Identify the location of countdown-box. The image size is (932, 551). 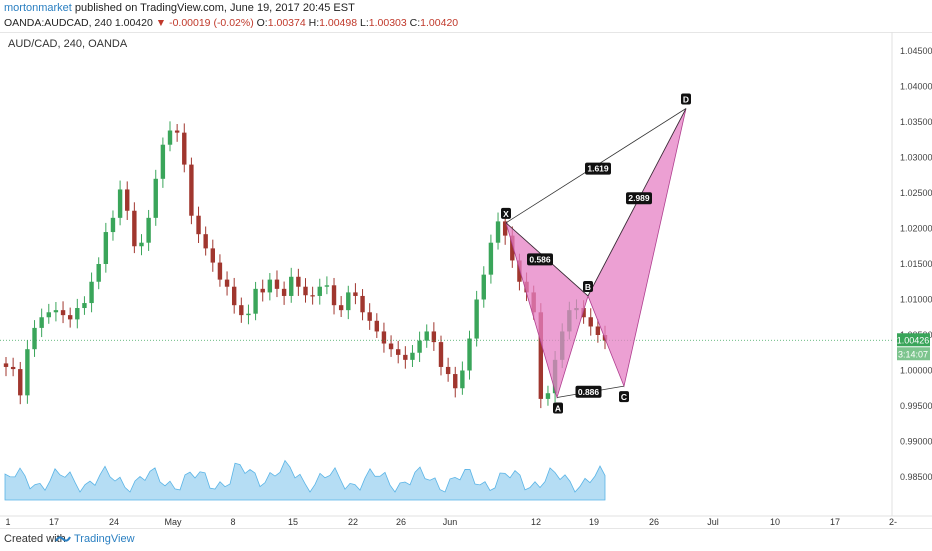
(913, 354).